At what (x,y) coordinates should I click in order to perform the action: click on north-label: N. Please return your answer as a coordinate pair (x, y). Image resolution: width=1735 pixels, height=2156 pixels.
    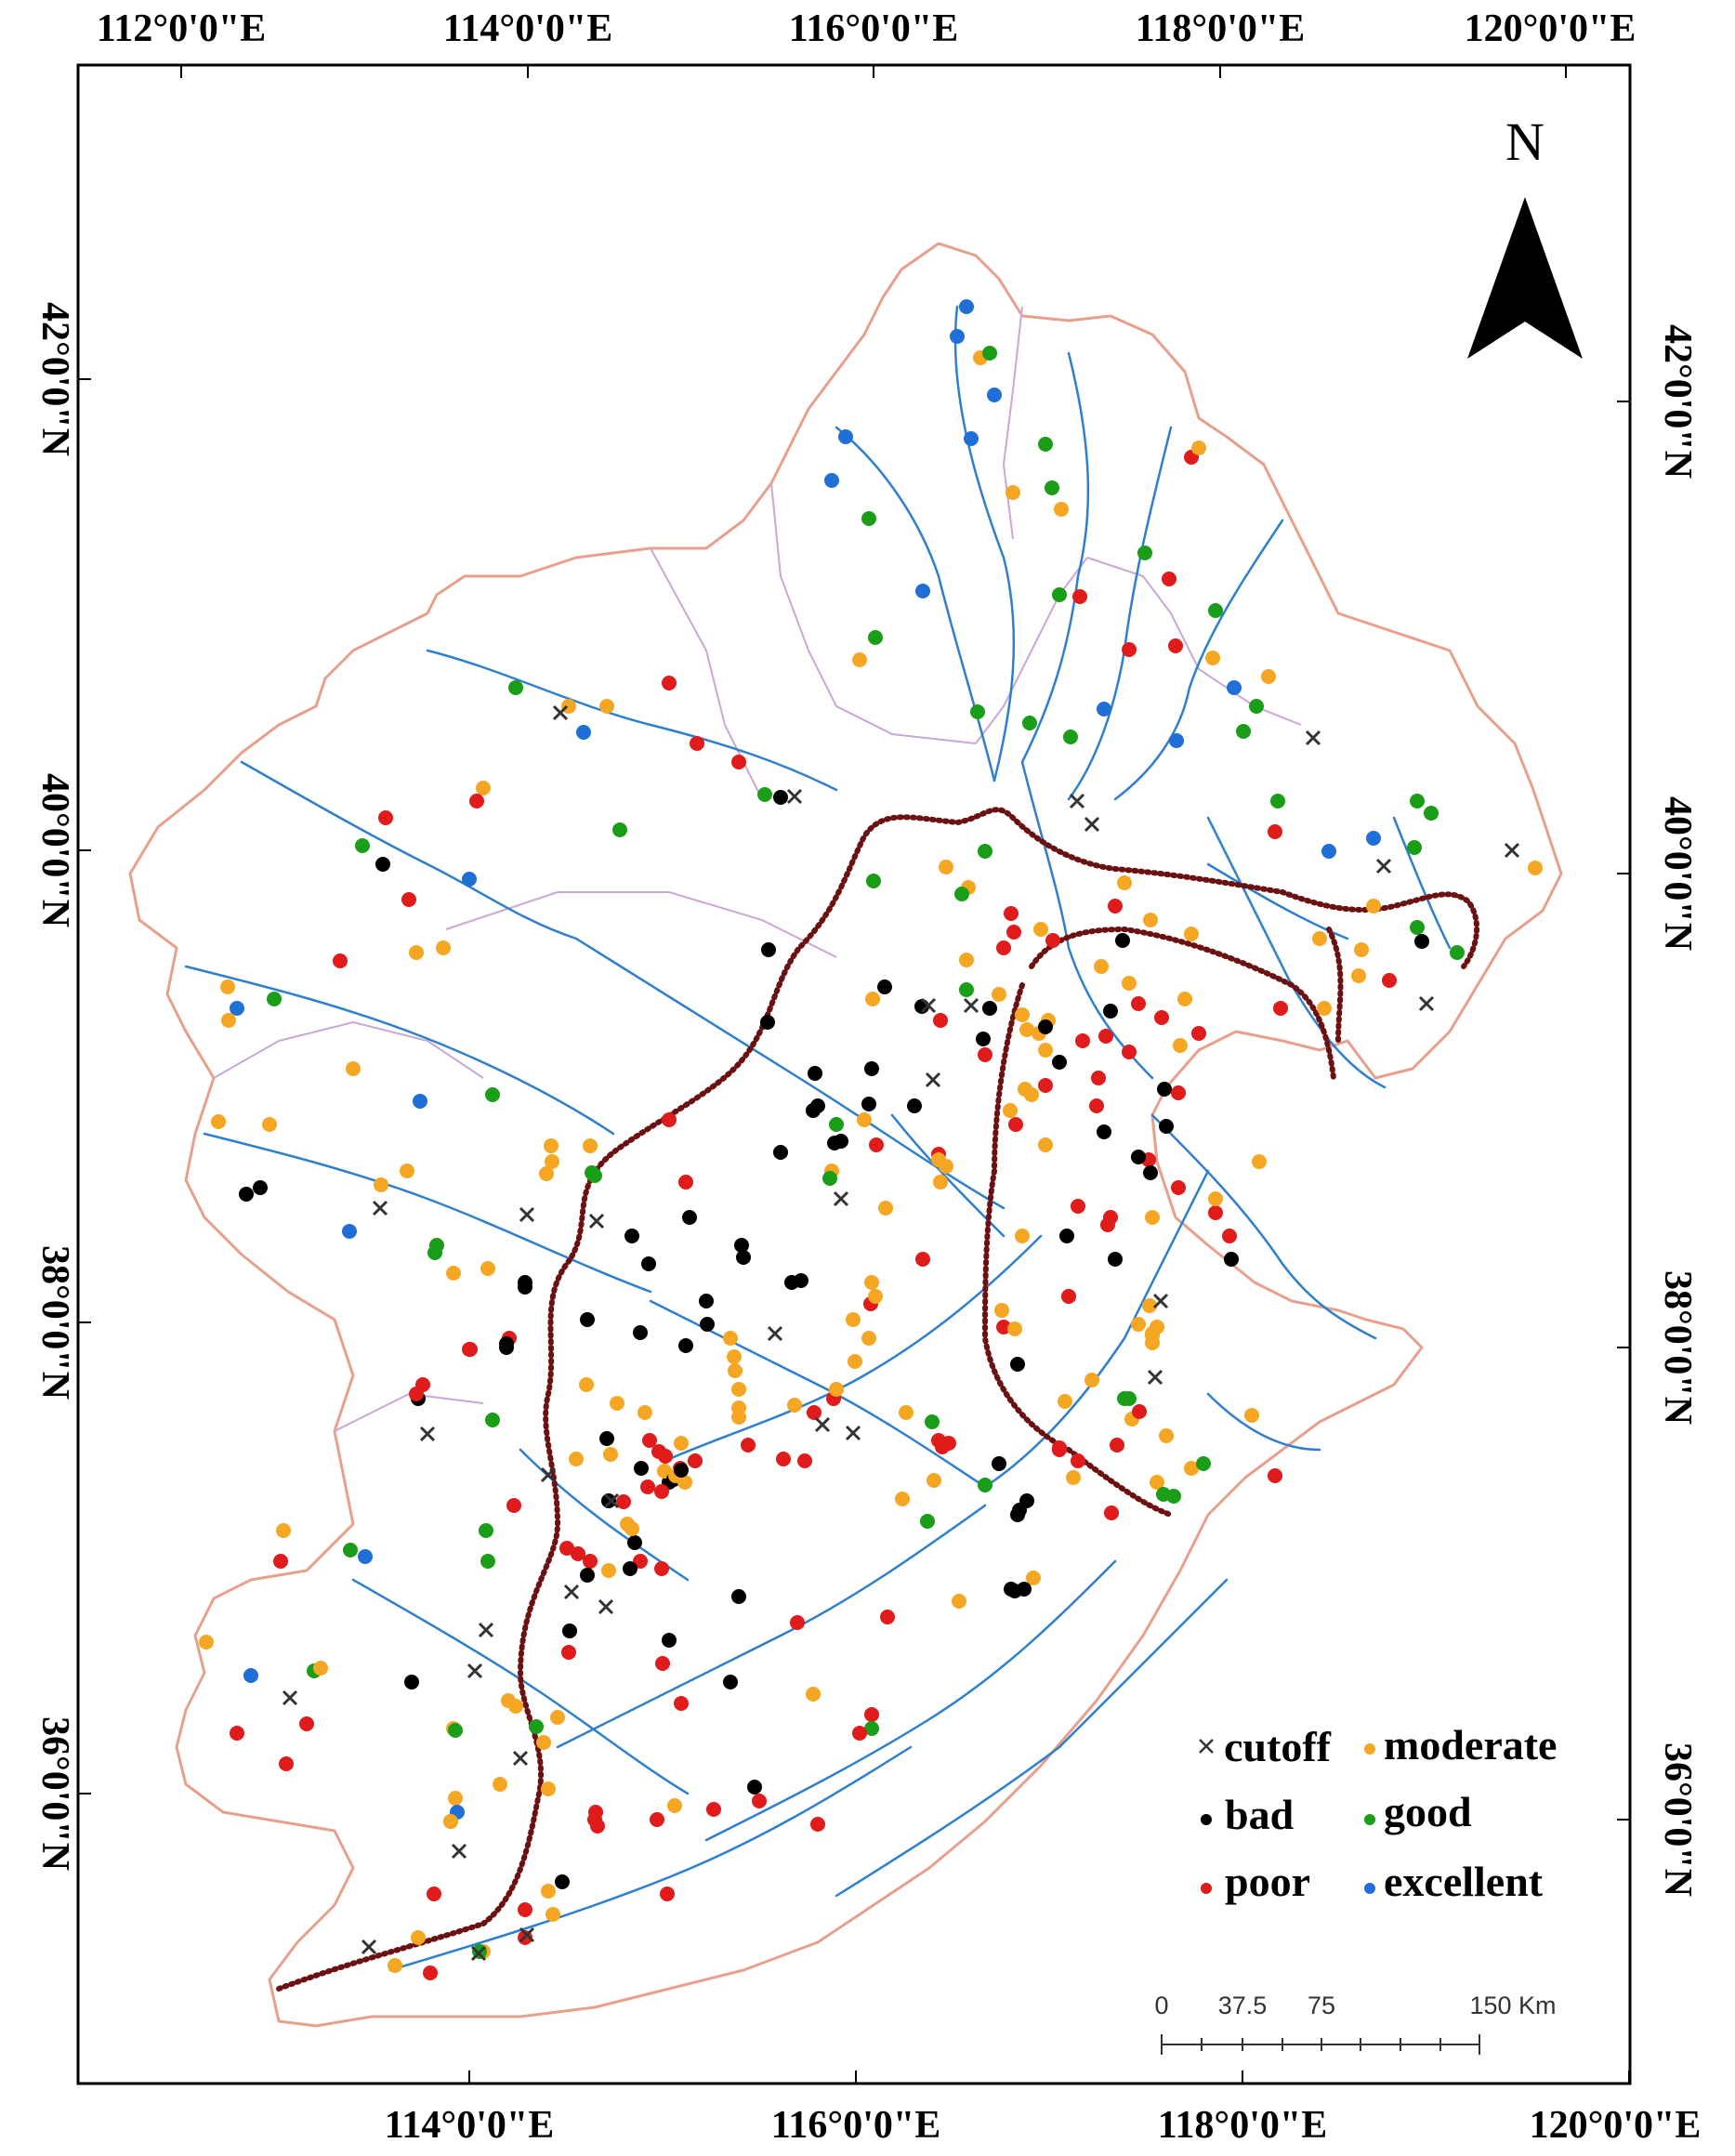
    Looking at the image, I should click on (1524, 142).